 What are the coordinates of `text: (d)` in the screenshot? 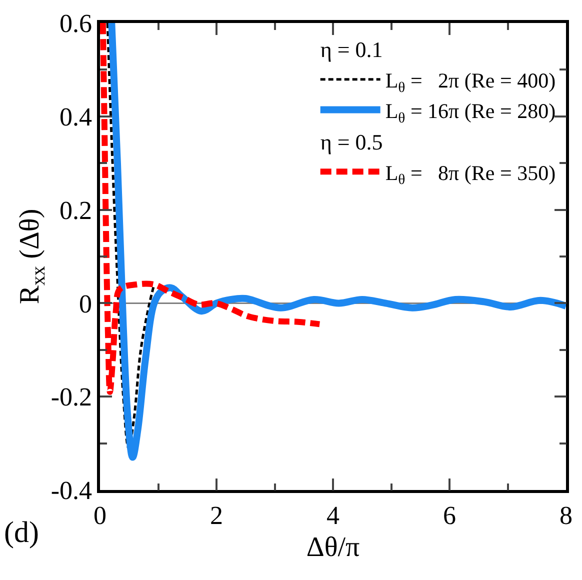 It's located at (21, 532).